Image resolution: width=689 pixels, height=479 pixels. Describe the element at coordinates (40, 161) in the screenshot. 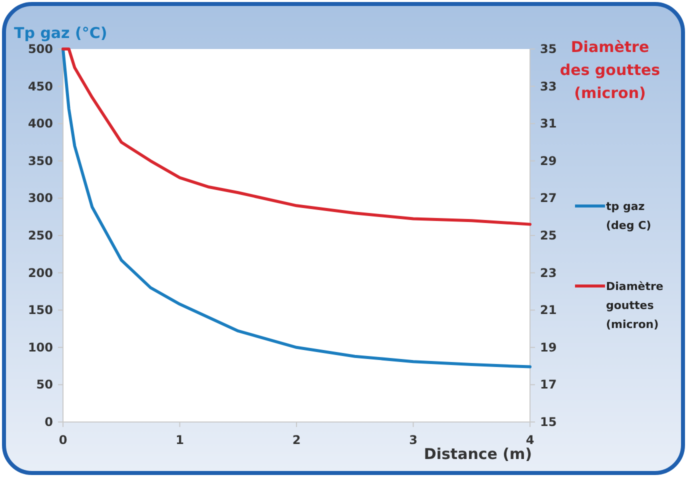

I see `y-tick-label: 350` at that location.